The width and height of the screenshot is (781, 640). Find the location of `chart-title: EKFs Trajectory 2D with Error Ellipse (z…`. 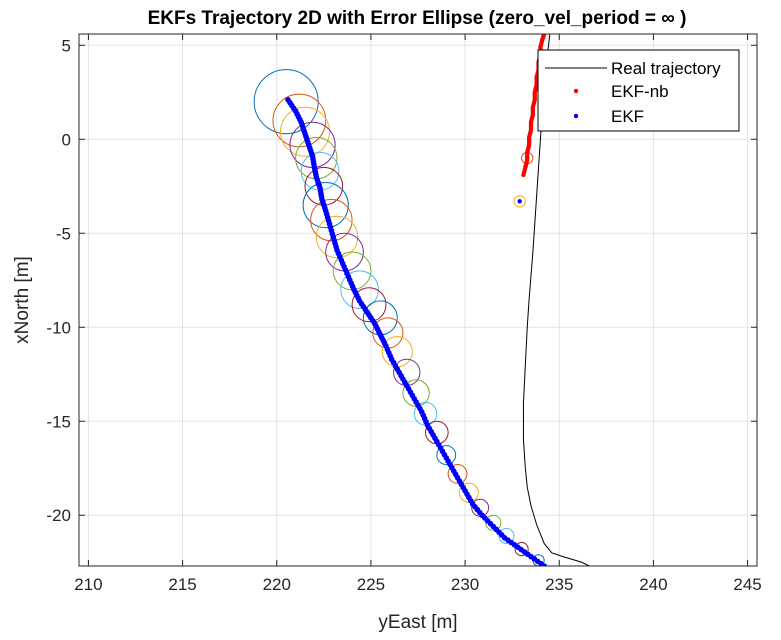

chart-title: EKFs Trajectory 2D with Error Ellipse (z… is located at coordinates (417, 18).